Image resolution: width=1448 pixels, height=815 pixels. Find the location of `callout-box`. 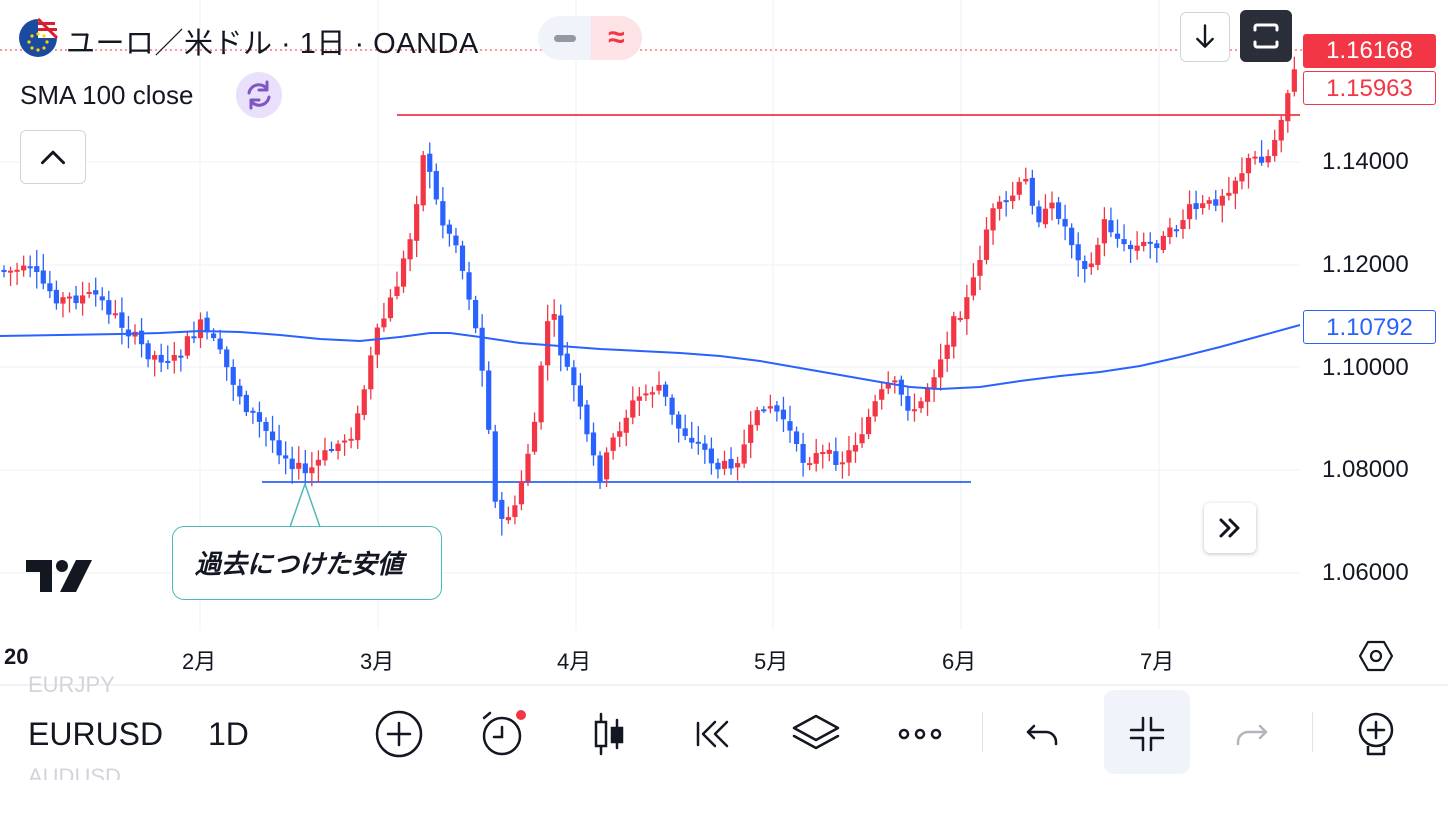

callout-box is located at coordinates (307, 563).